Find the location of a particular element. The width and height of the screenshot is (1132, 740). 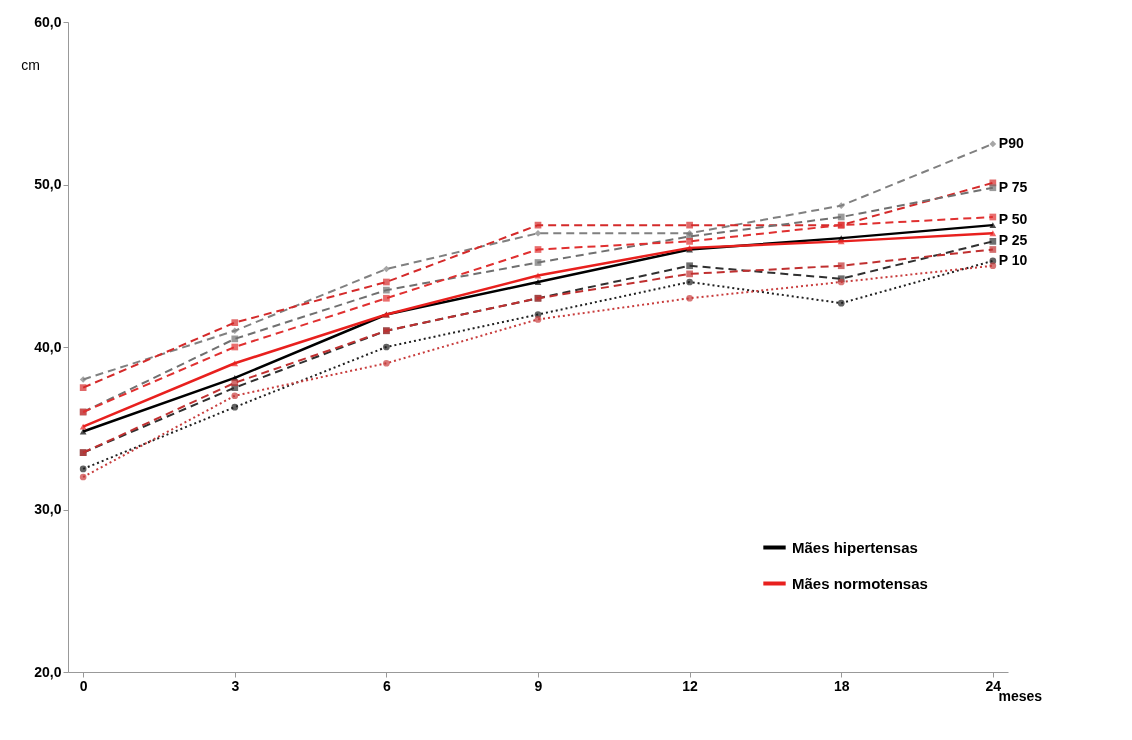

annotation: P90 is located at coordinates (1011, 142).